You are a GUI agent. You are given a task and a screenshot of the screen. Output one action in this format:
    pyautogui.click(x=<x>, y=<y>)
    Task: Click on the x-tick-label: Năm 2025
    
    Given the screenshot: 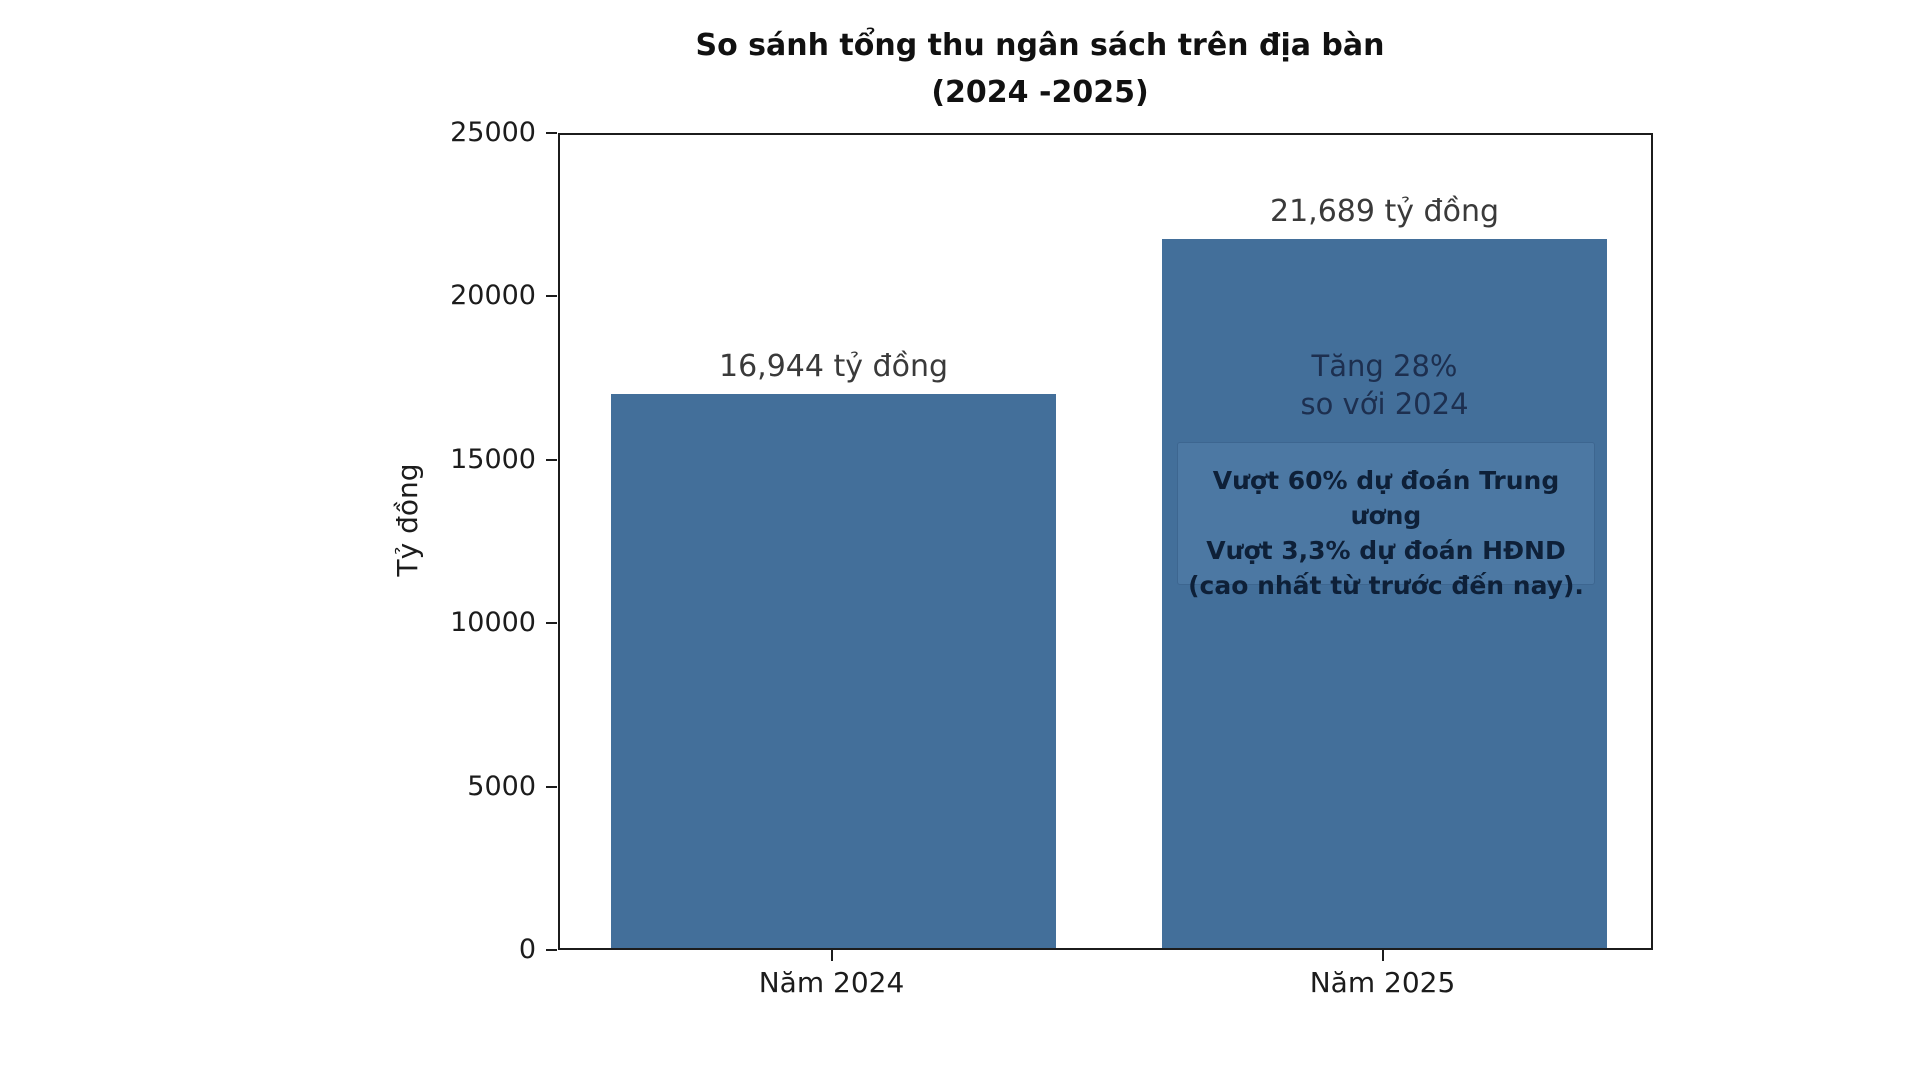 What is the action you would take?
    pyautogui.click(x=1382, y=982)
    